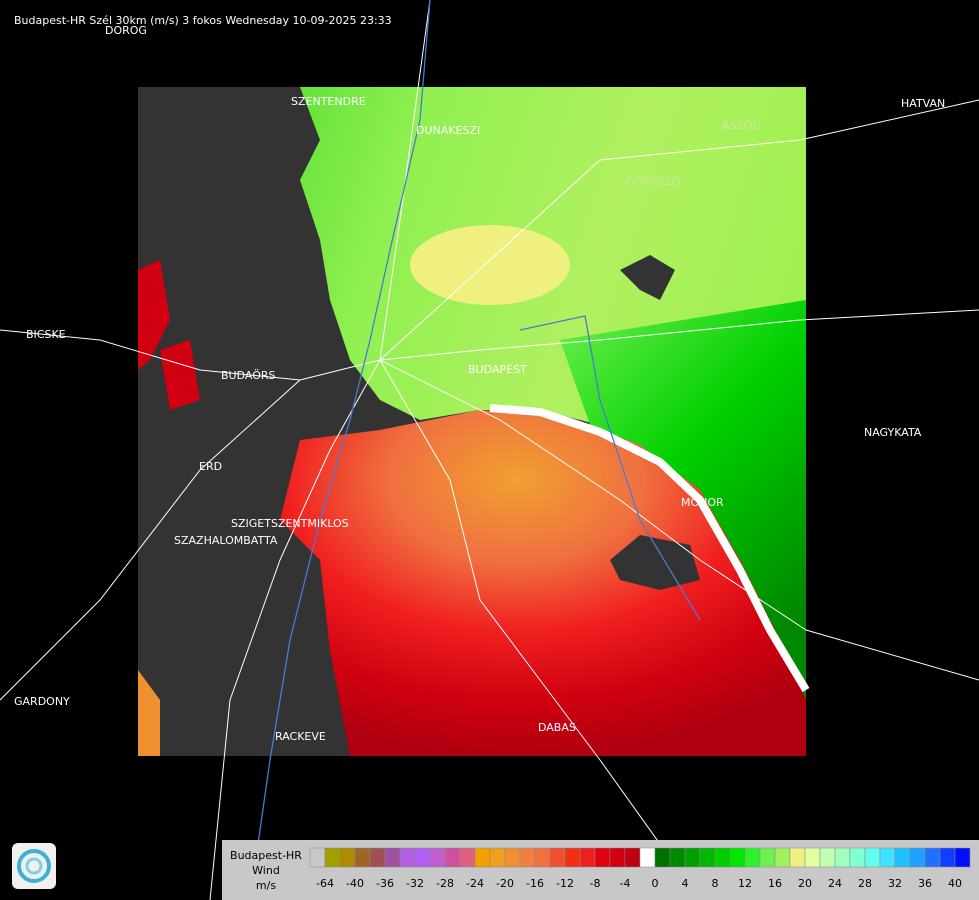  I want to click on yellow-zone, so click(490, 265).